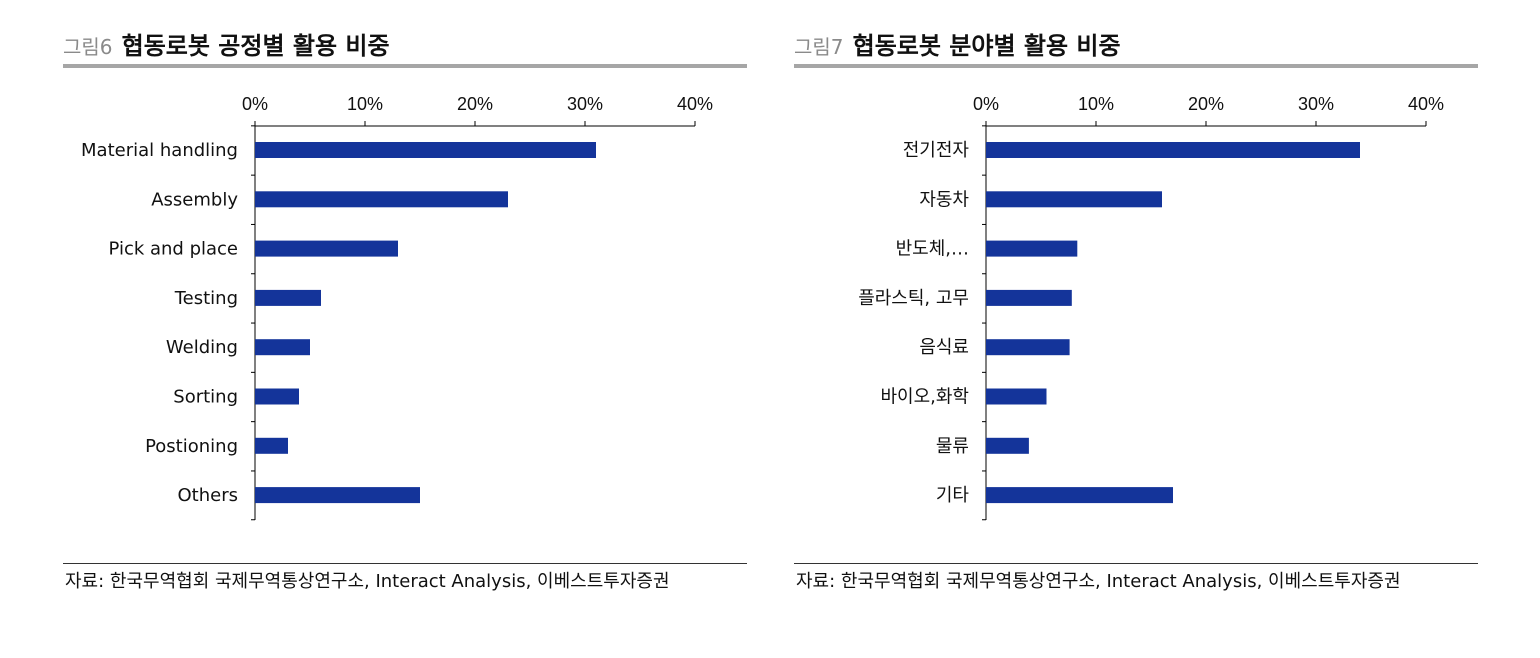 The image size is (1540, 658). What do you see at coordinates (206, 298) in the screenshot?
I see `category-label: Testing` at bounding box center [206, 298].